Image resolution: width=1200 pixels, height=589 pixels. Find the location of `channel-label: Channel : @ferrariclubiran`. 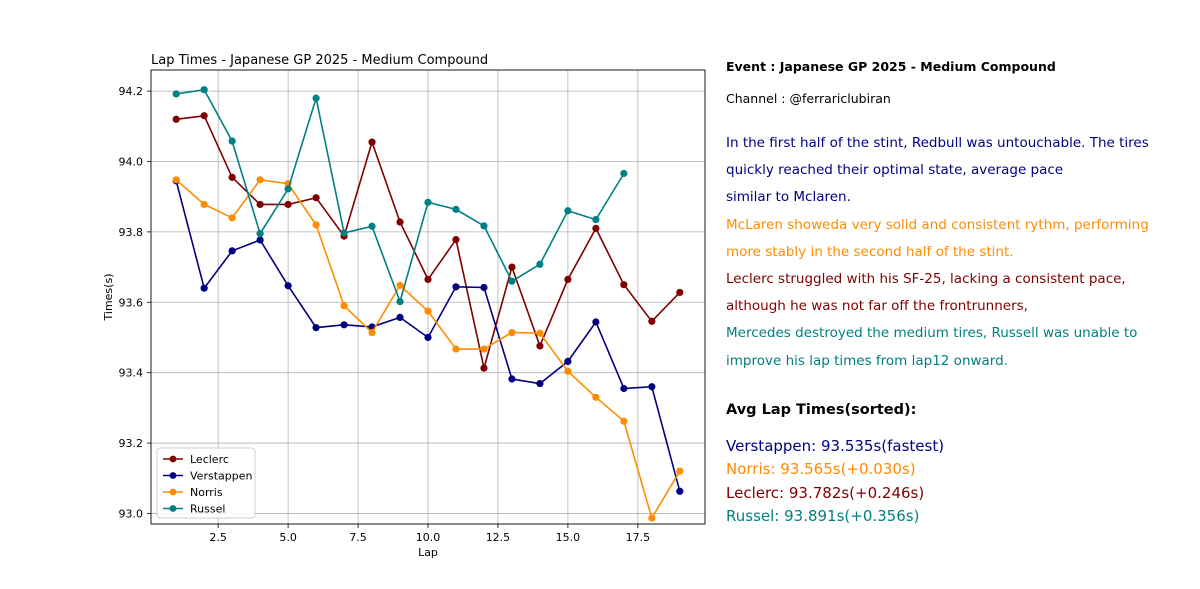

channel-label: Channel : @ferrariclubiran is located at coordinates (808, 98).